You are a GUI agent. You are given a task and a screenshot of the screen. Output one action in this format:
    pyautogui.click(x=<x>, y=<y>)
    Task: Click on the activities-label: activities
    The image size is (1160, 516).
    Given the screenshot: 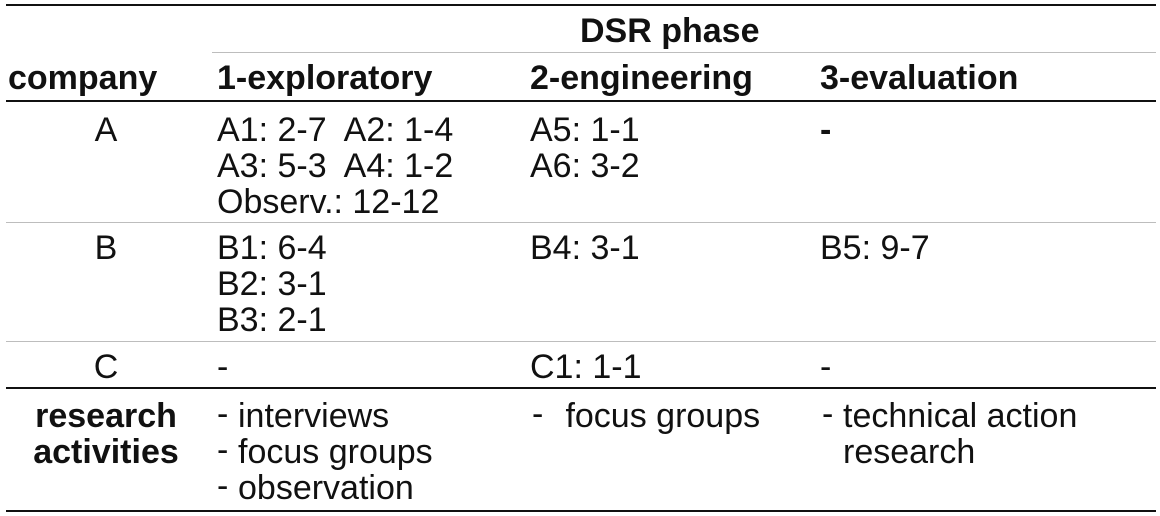 What is the action you would take?
    pyautogui.click(x=106, y=452)
    